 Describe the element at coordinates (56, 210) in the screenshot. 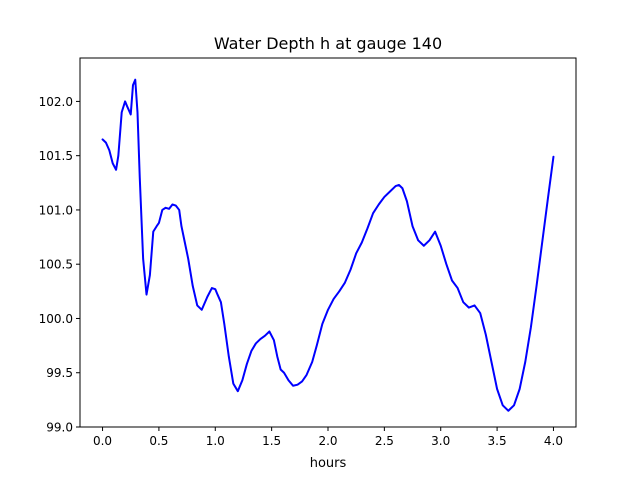

I see `y-tick-label: 101.0` at that location.